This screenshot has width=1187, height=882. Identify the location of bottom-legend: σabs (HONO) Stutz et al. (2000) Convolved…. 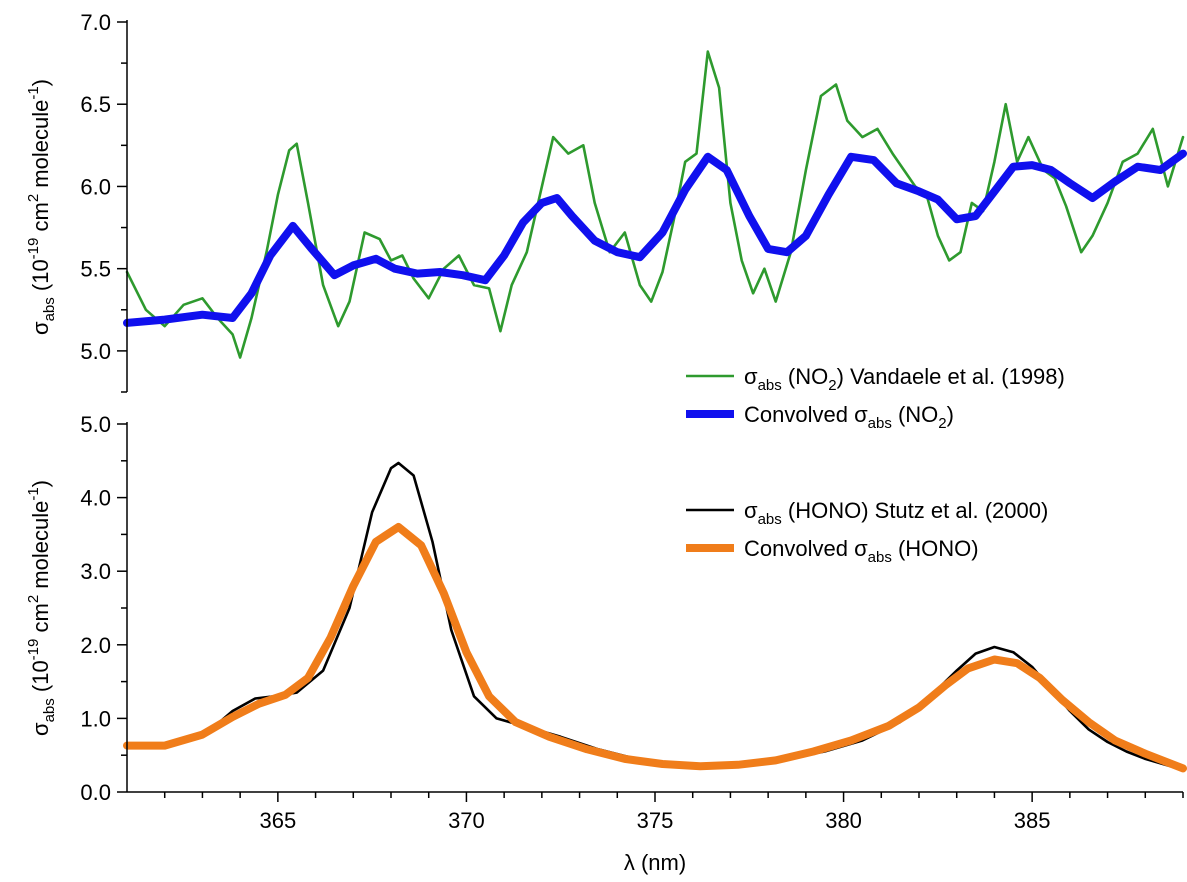
(867, 532).